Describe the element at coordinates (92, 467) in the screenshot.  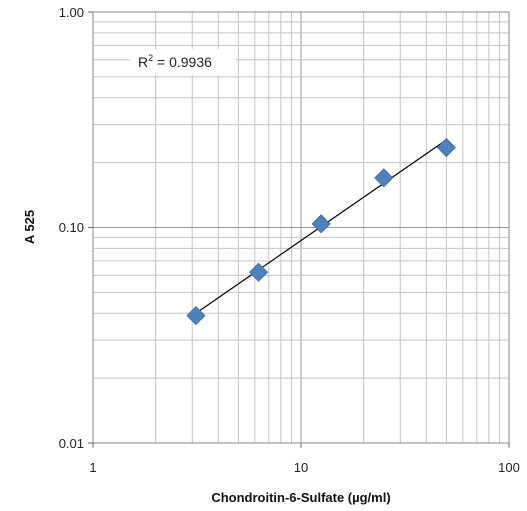
I see `x-tick-label-1: 1` at that location.